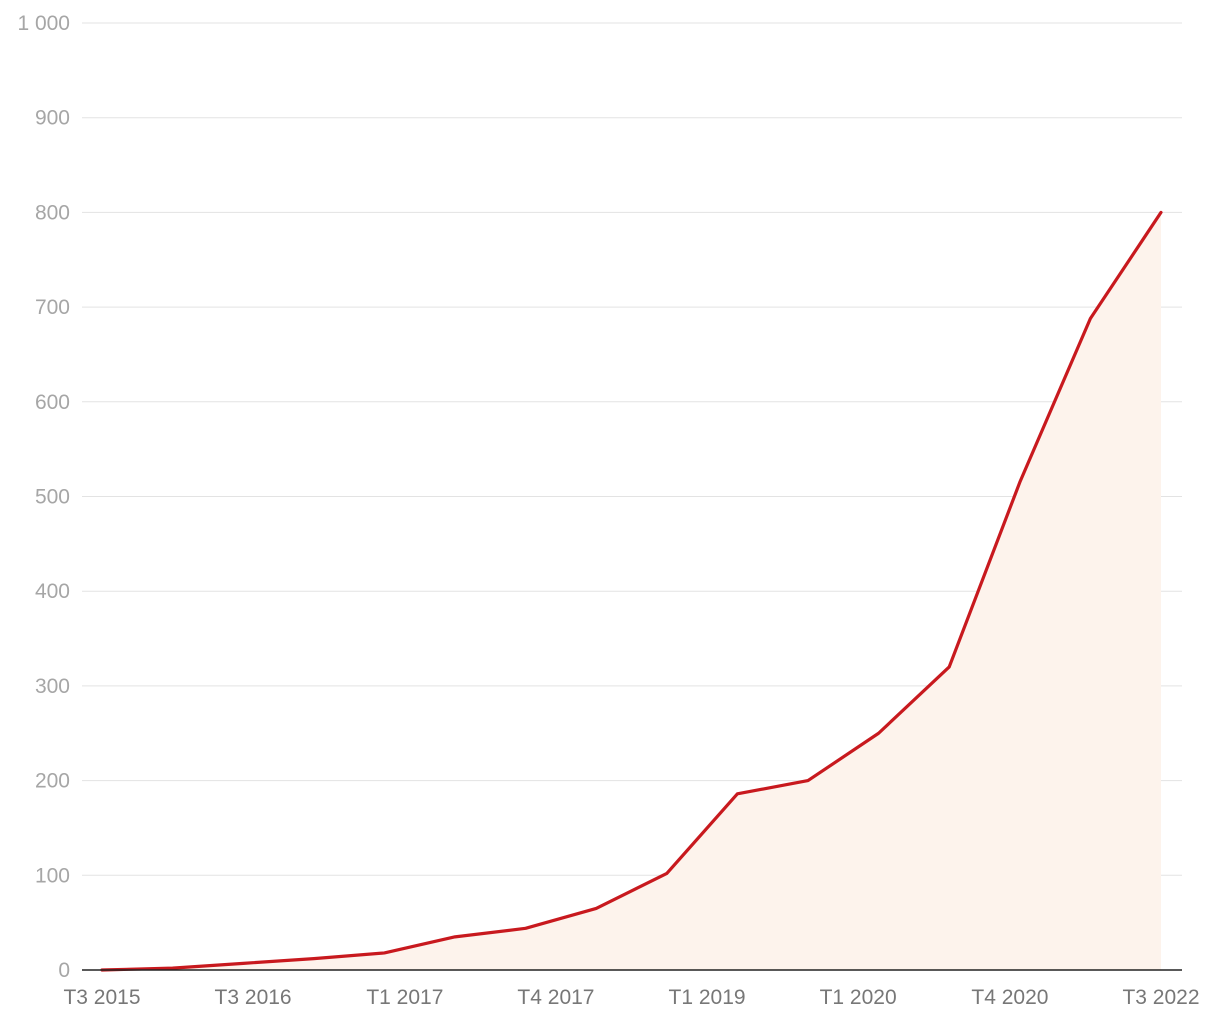 The height and width of the screenshot is (1020, 1220). Describe the element at coordinates (52, 781) in the screenshot. I see `y-tick-label: 200` at that location.